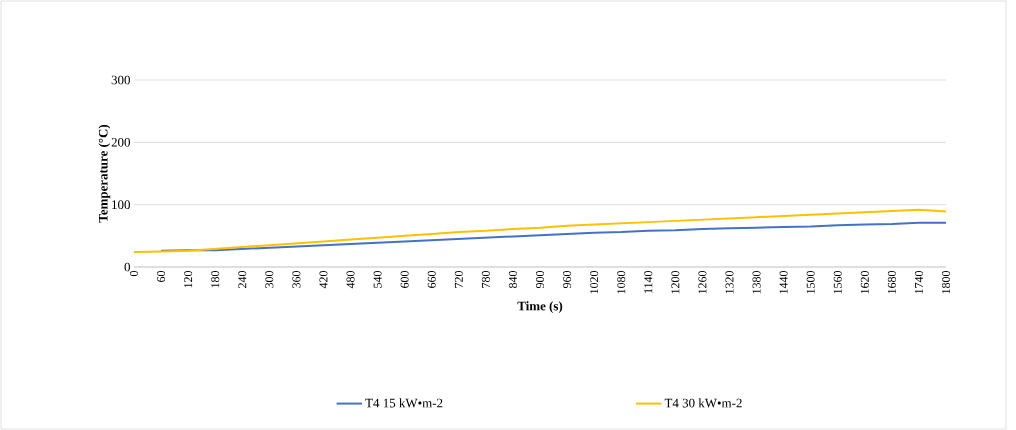 The height and width of the screenshot is (430, 1016). Describe the element at coordinates (837, 282) in the screenshot. I see `x-tick-label: 1560` at that location.